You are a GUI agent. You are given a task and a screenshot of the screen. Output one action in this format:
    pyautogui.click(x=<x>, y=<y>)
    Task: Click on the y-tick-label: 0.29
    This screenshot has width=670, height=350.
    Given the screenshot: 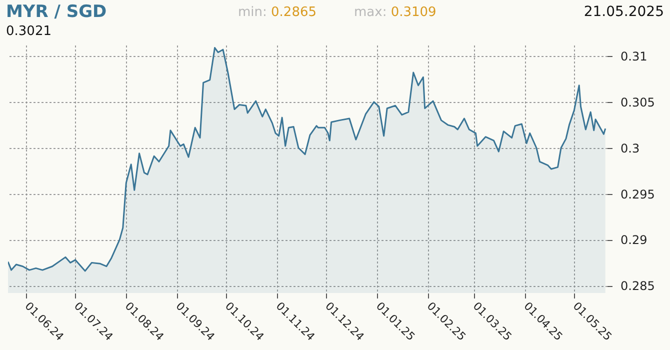 What is the action you would take?
    pyautogui.click(x=634, y=240)
    